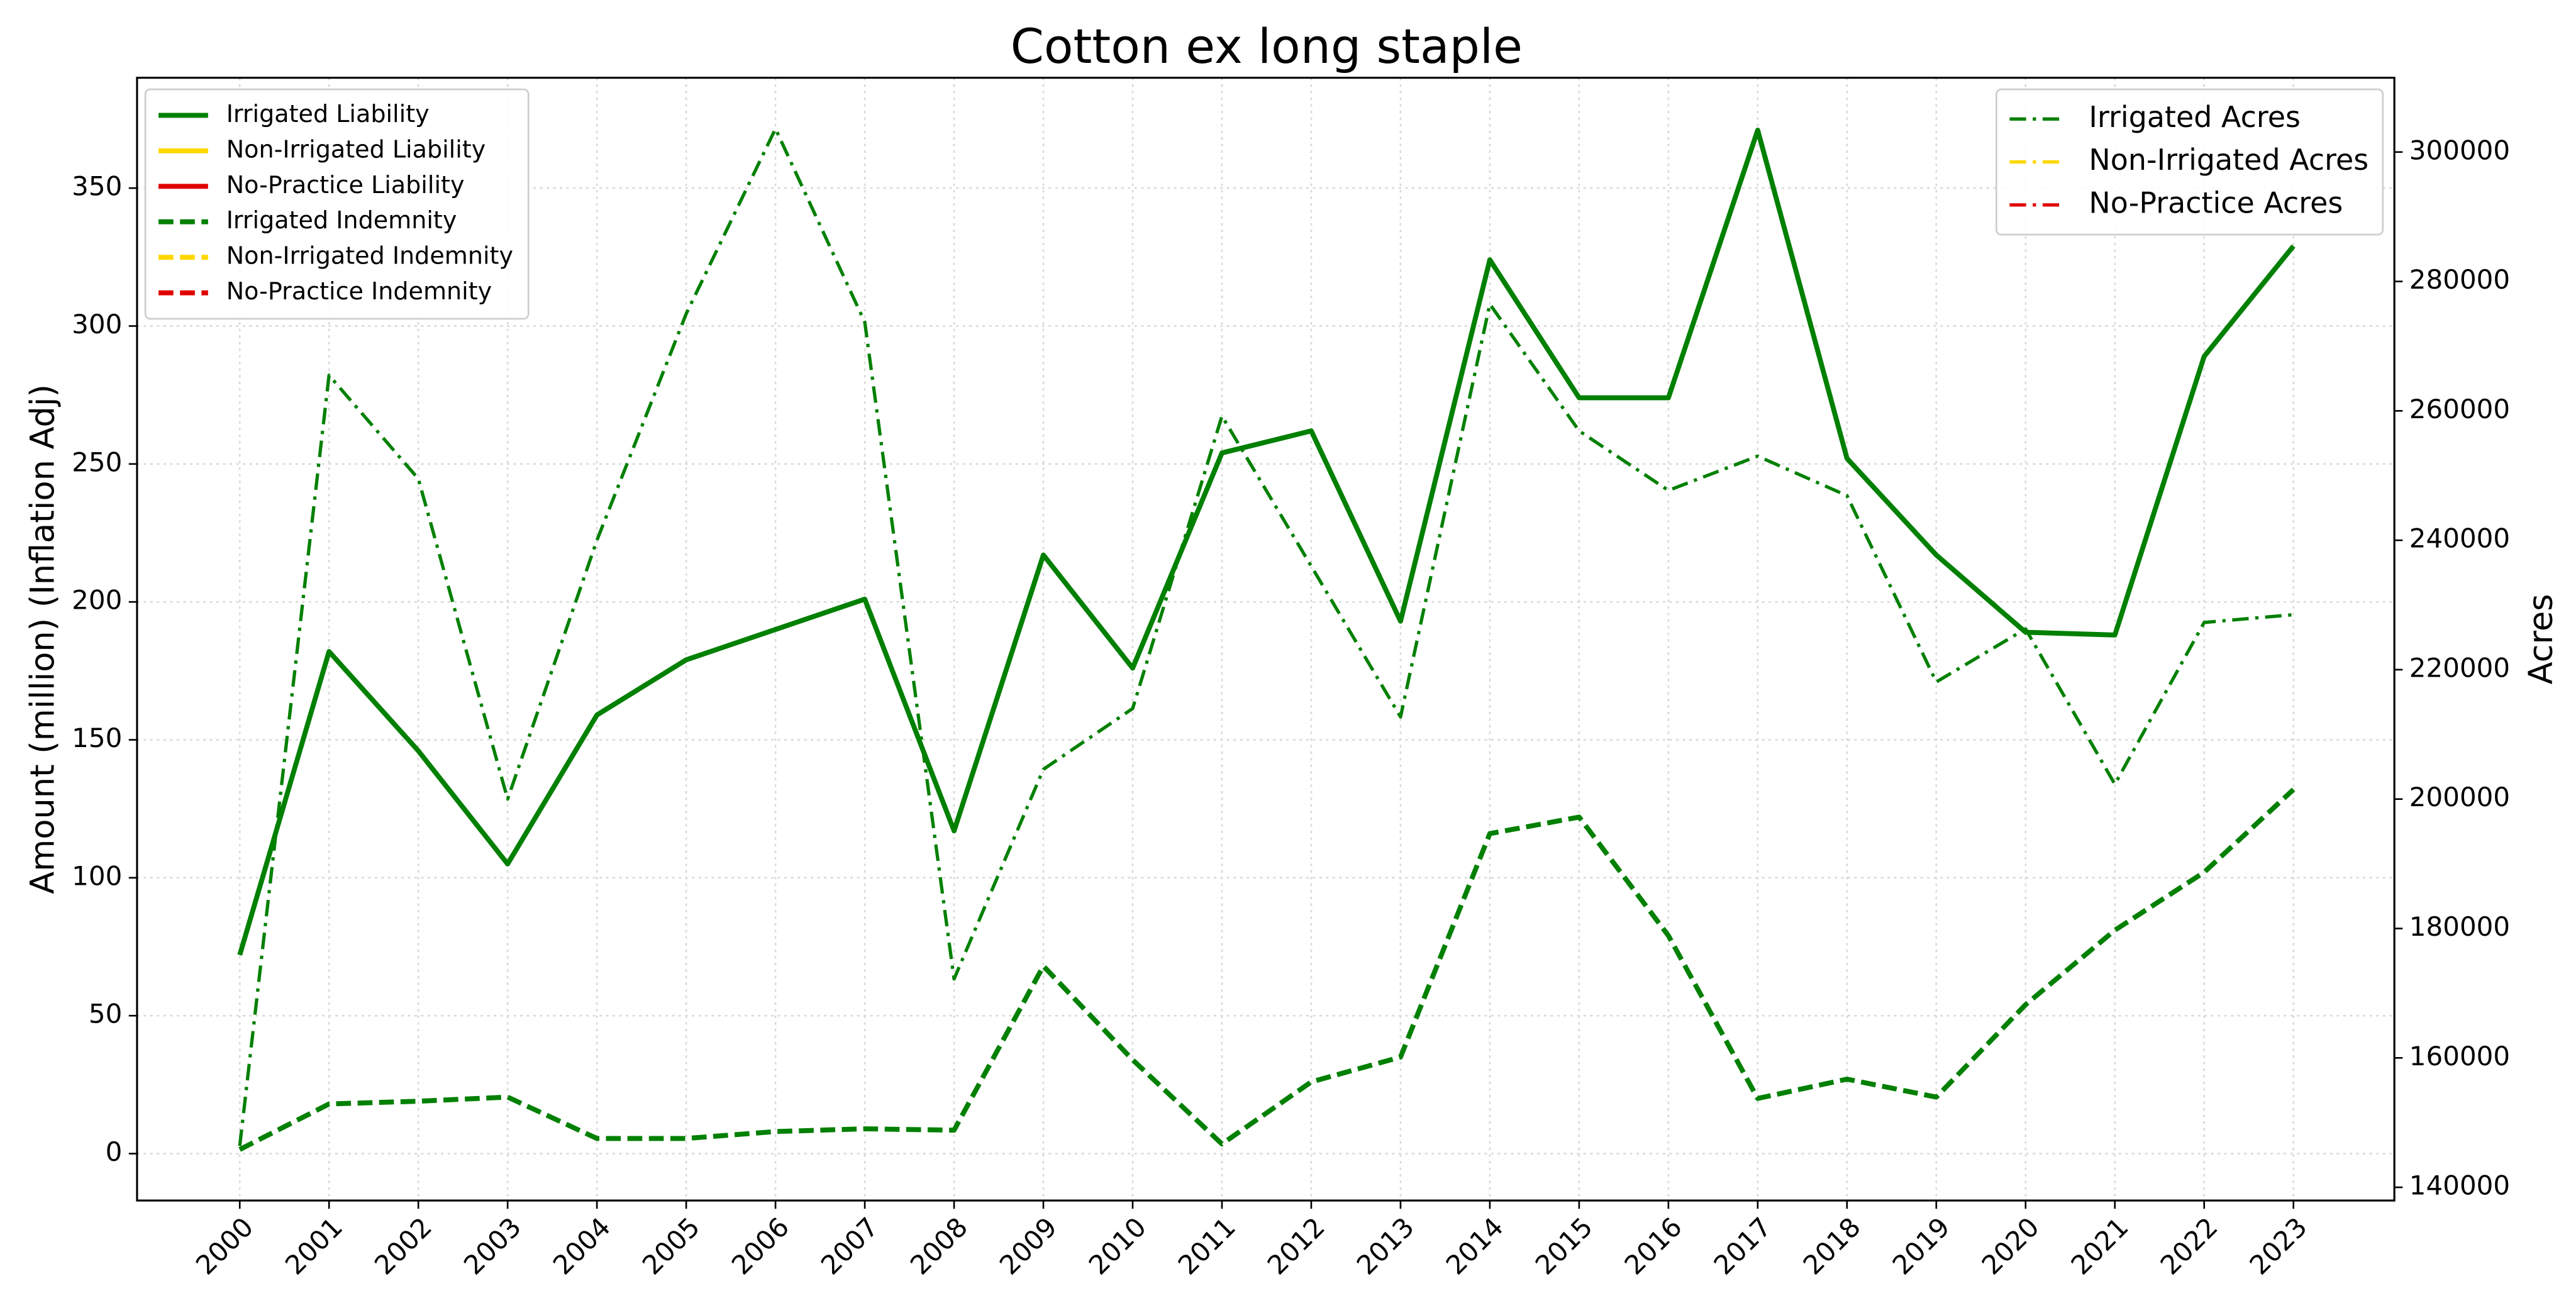 The image size is (2576, 1308). Describe the element at coordinates (2459, 797) in the screenshot. I see `y2-tick-label: 200000` at that location.